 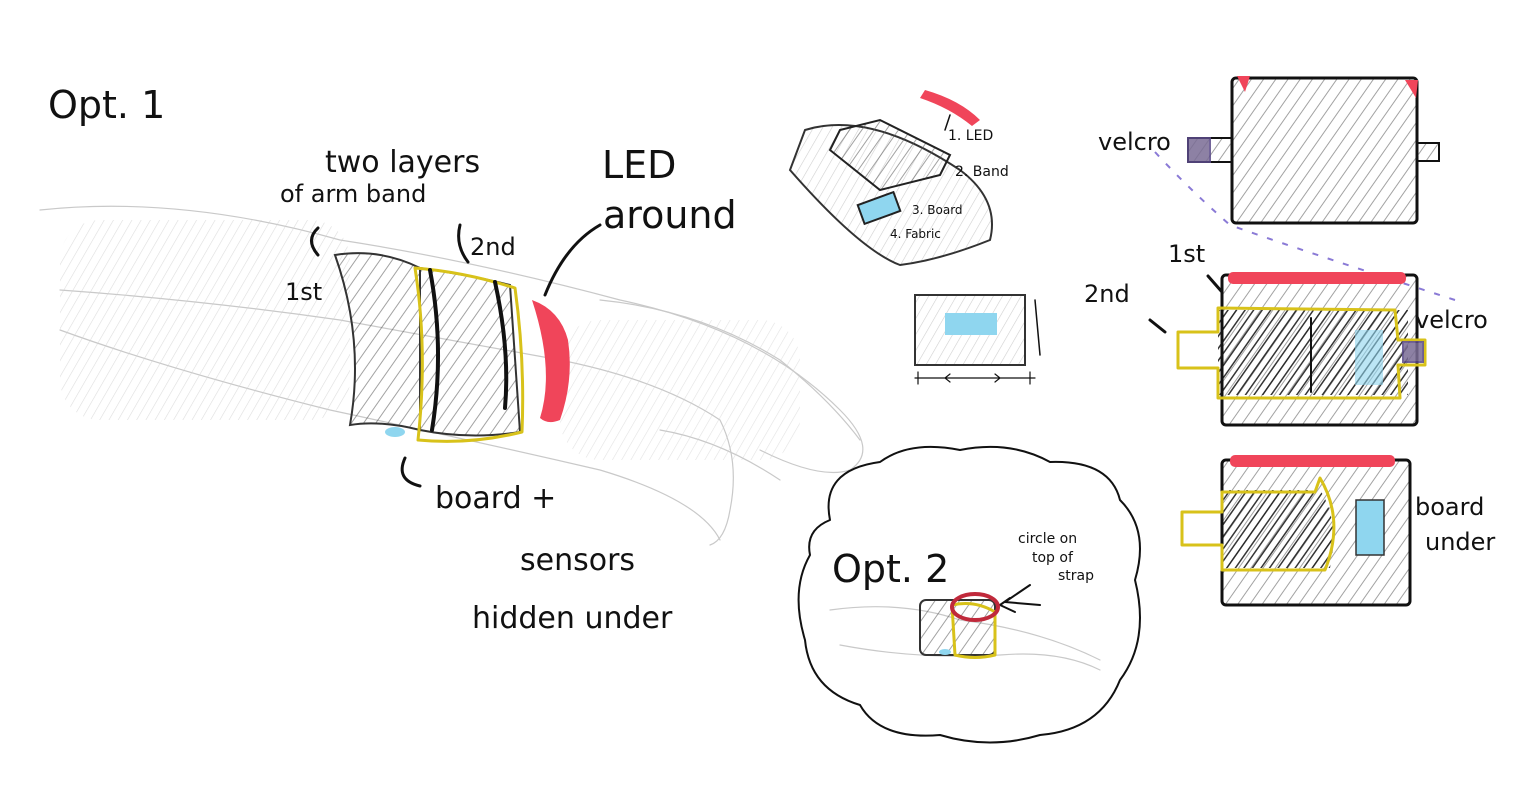 What do you see at coordinates (315, 241) in the screenshot?
I see `callout-first` at bounding box center [315, 241].